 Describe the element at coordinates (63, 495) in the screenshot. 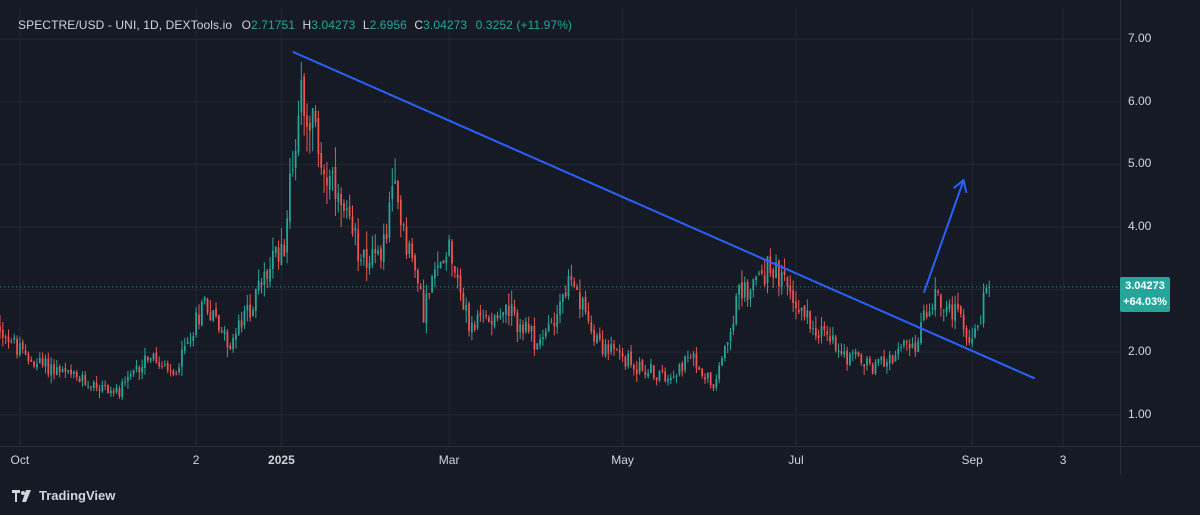

I see `tradingview-logo: TradingView` at that location.